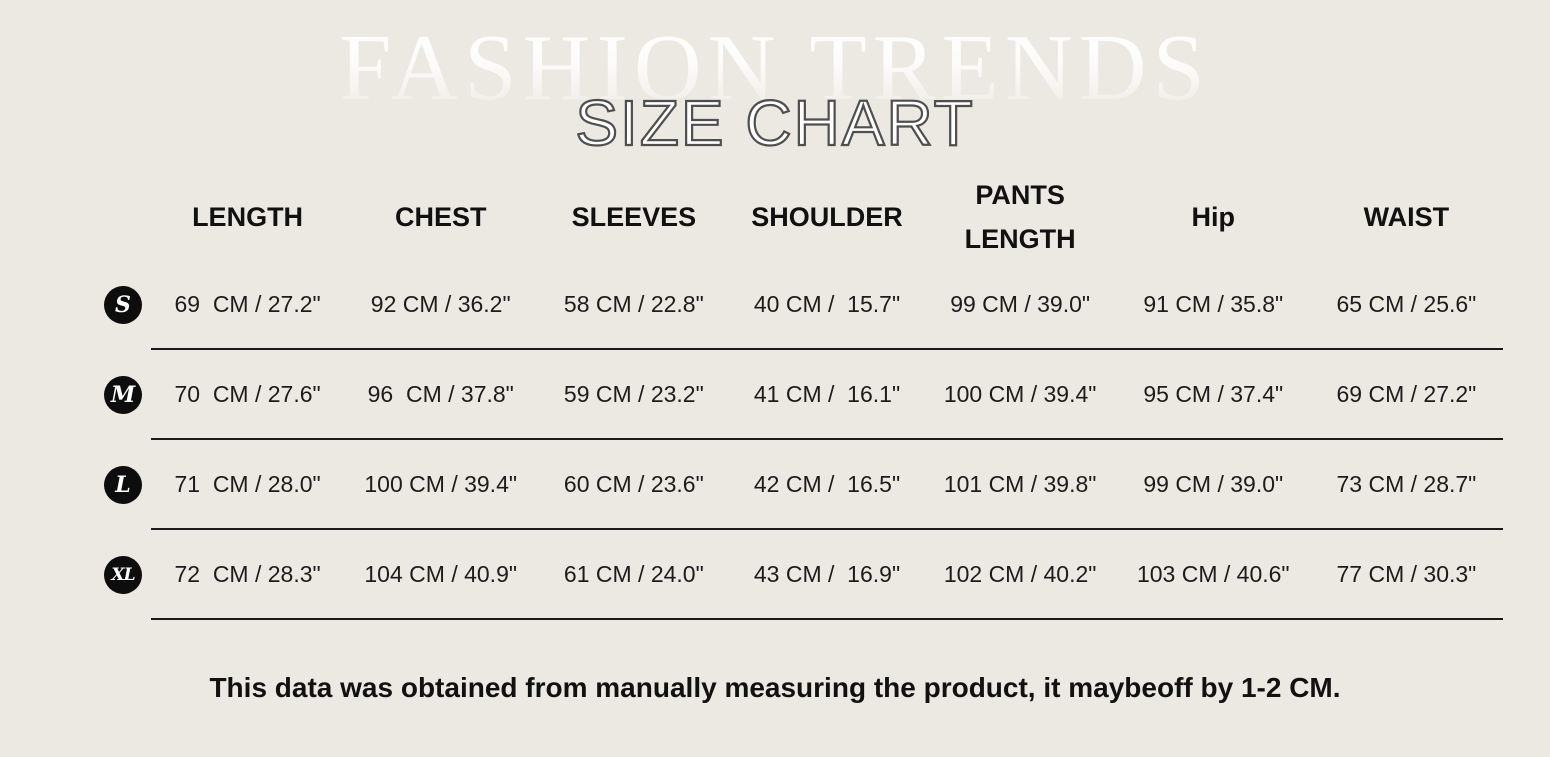  What do you see at coordinates (440, 216) in the screenshot?
I see `column-header-chest: CHEST` at bounding box center [440, 216].